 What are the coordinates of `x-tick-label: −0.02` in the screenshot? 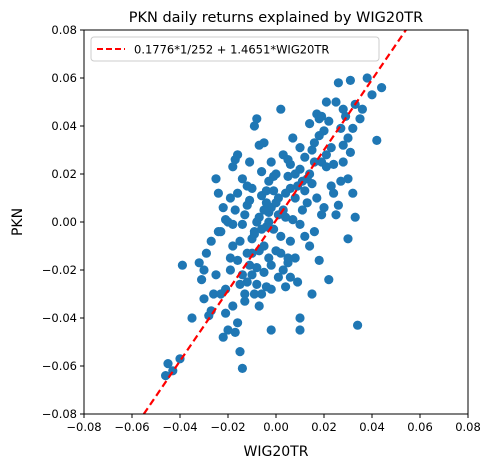 It's located at (227, 427).